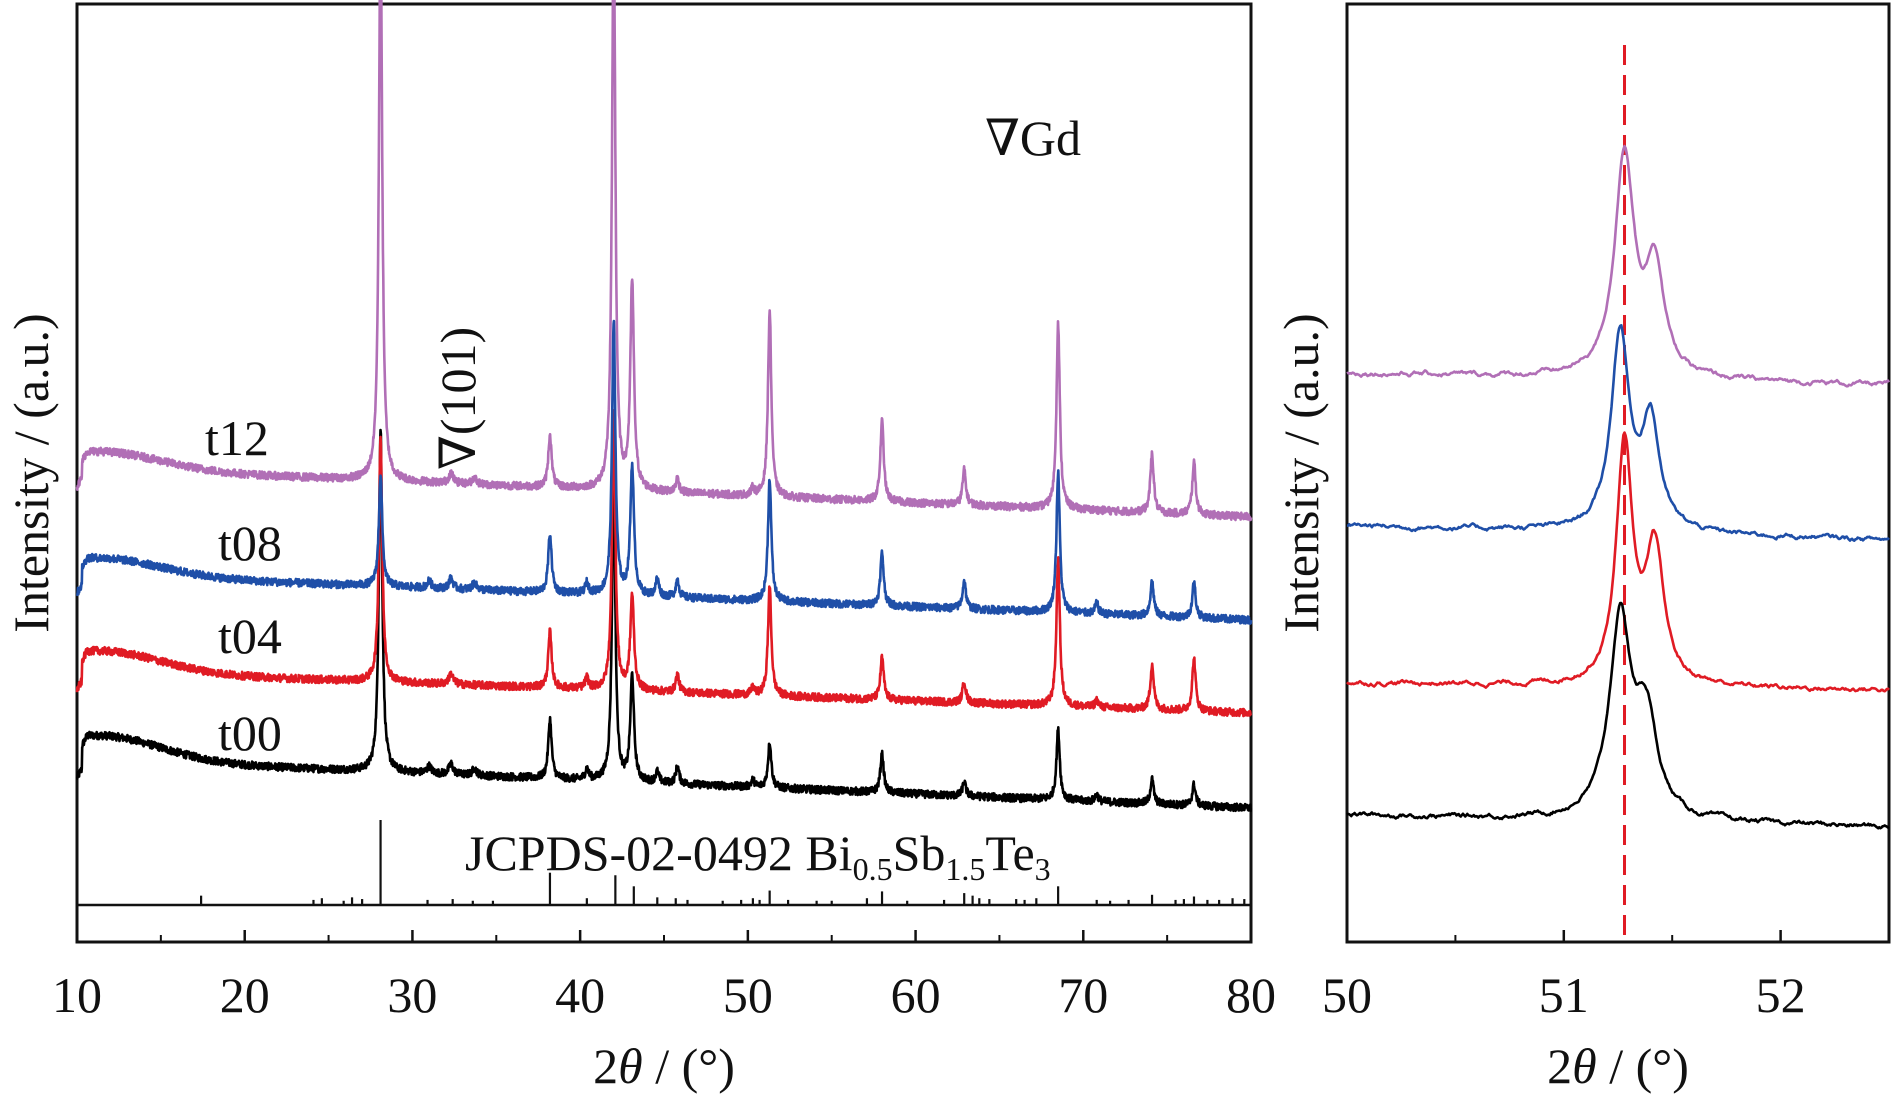 The width and height of the screenshot is (1893, 1100). I want to click on main-x-tick-label: 80, so click(1251, 995).